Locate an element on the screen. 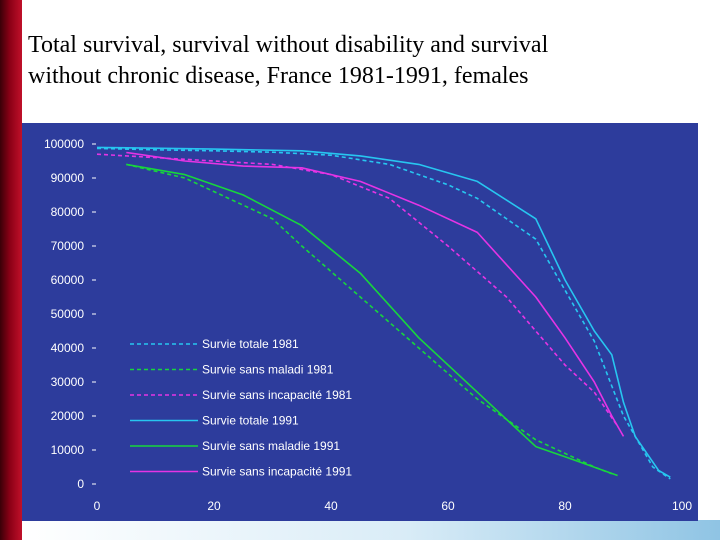 This screenshot has height=540, width=720. y-tick-label: 100000 is located at coordinates (64, 144).